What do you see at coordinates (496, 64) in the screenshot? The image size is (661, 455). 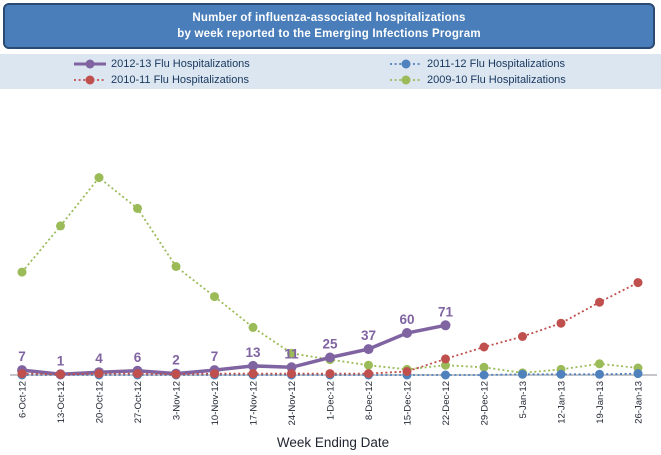 I see `legend-item-label: 2011-12 Flu Hospitalizations` at bounding box center [496, 64].